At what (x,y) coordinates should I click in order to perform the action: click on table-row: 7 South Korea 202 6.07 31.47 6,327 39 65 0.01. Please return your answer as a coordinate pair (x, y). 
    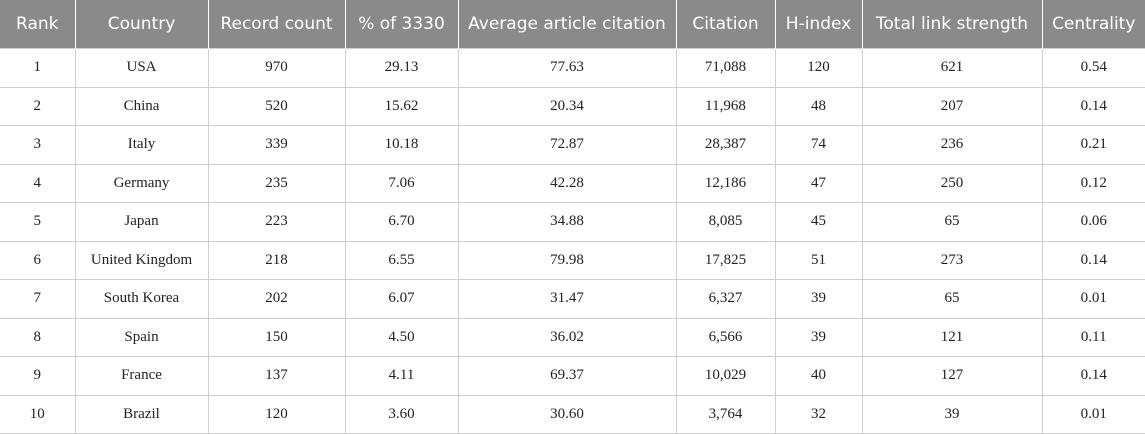
    Looking at the image, I should click on (572, 299).